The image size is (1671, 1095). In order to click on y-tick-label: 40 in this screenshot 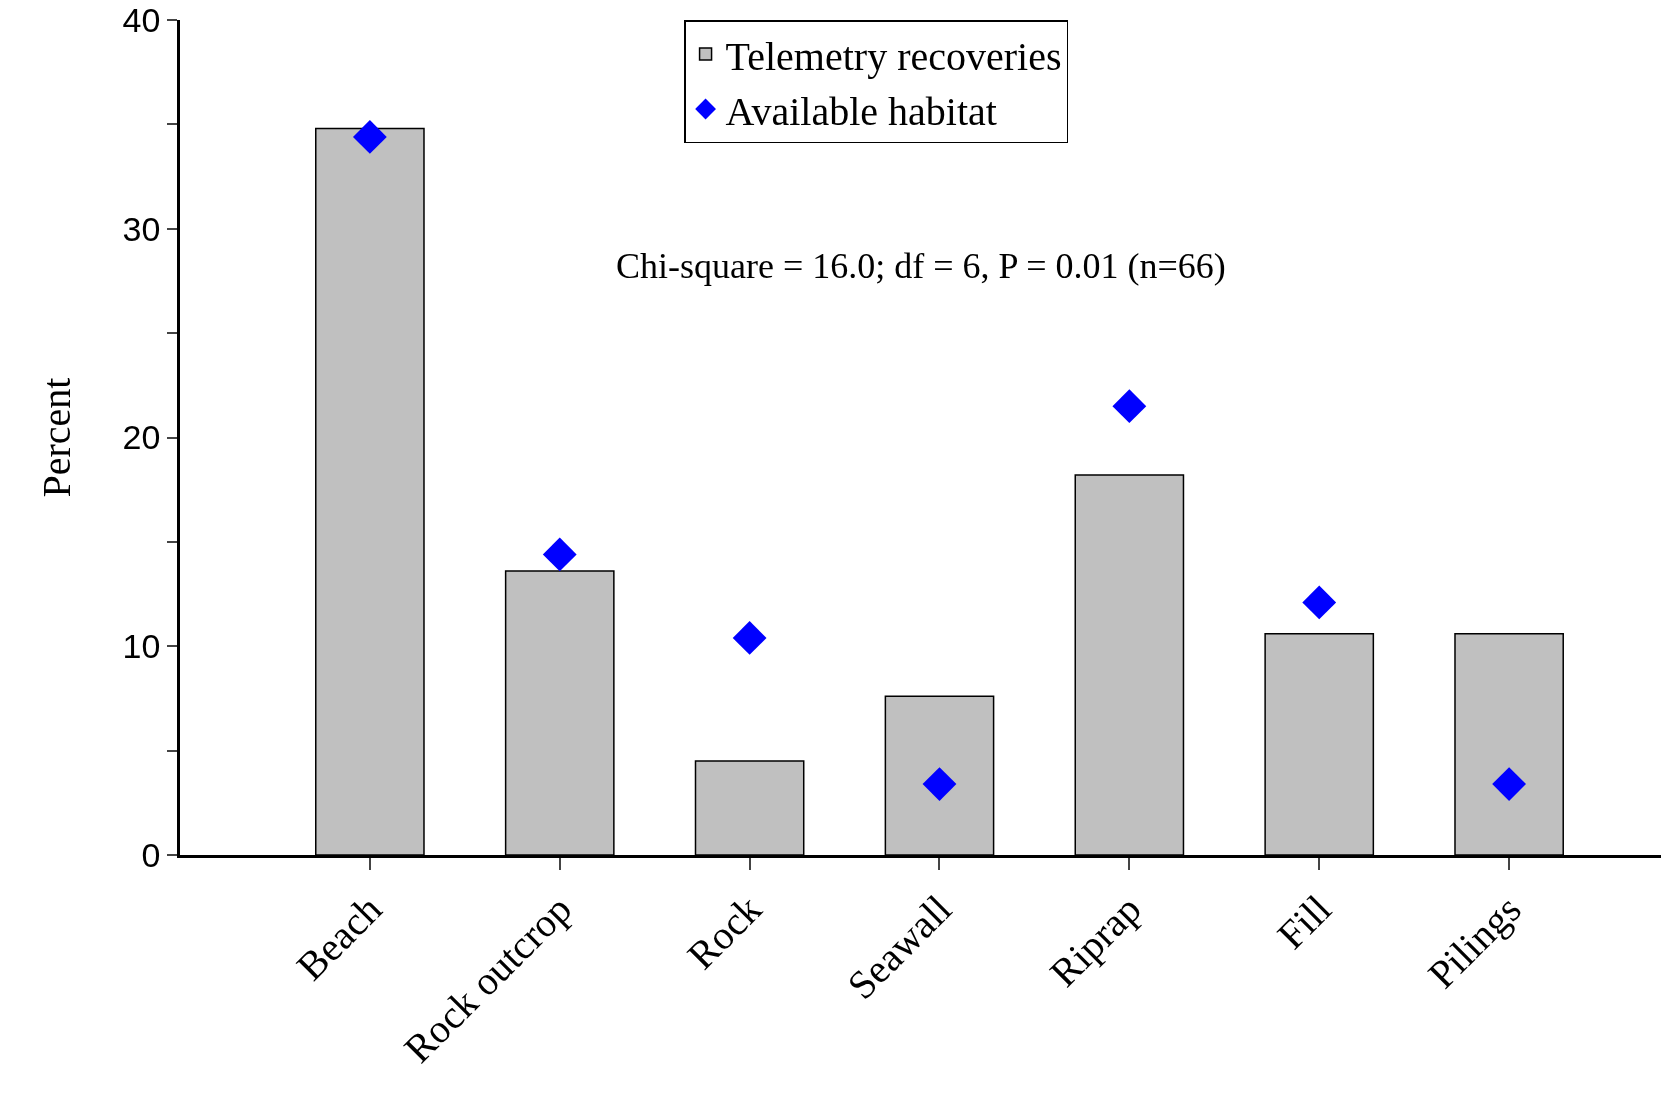, I will do `click(141, 19)`.